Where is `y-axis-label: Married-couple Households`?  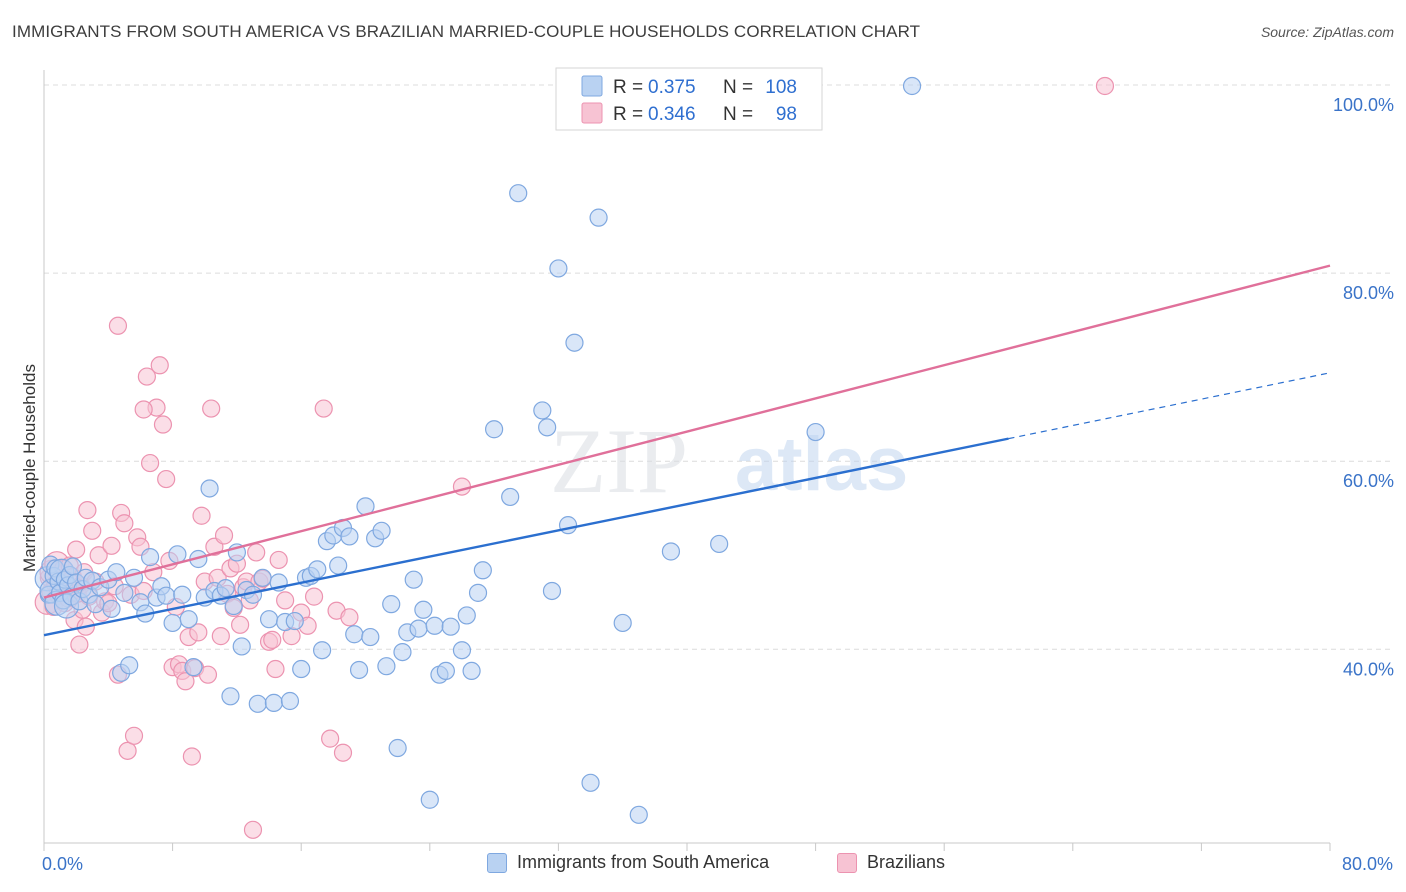 y-axis-label: Married-couple Households is located at coordinates (29, 468).